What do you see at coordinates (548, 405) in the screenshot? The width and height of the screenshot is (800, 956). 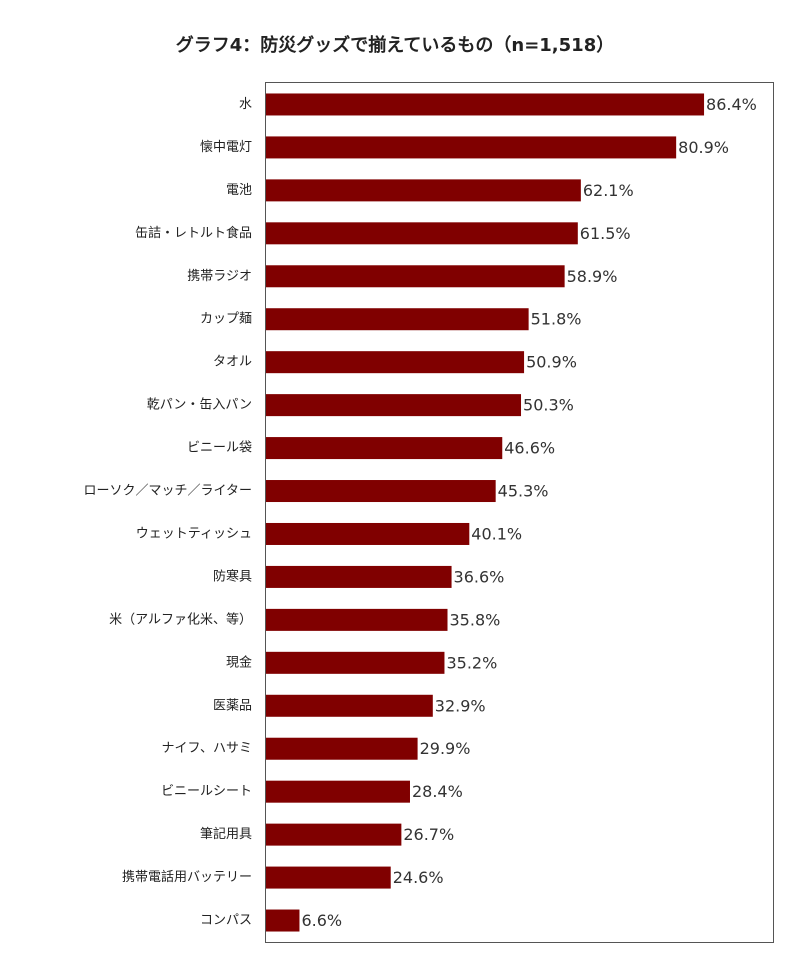 I see `value-label: 50.3%` at bounding box center [548, 405].